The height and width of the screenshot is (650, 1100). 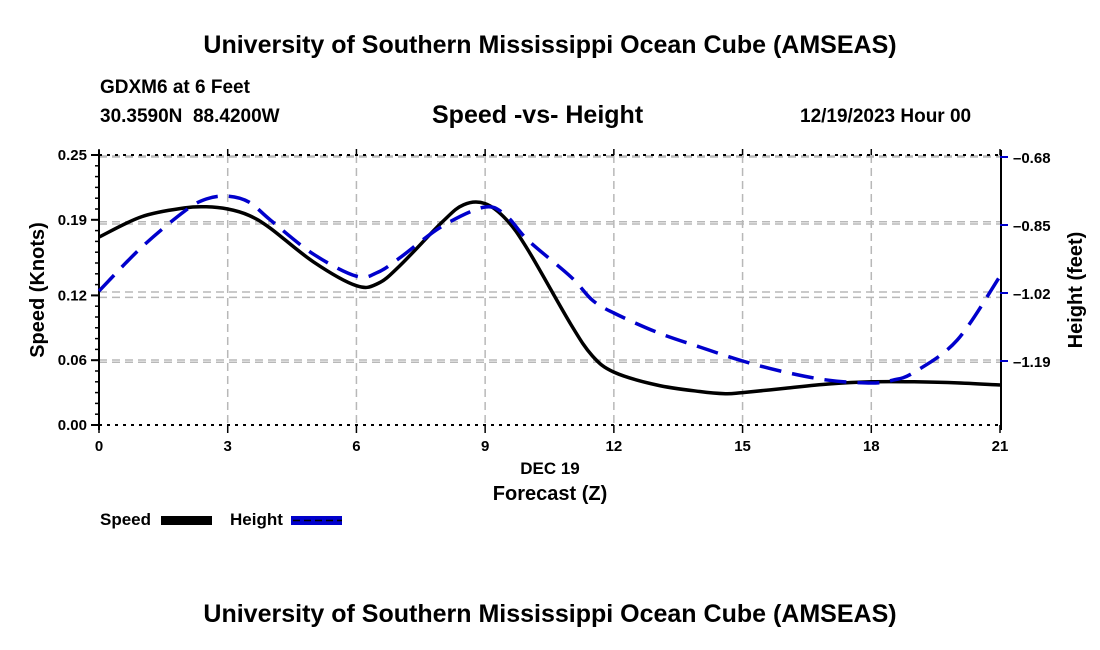 I want to click on y2-tick-label: –0.85, so click(x=1032, y=226).